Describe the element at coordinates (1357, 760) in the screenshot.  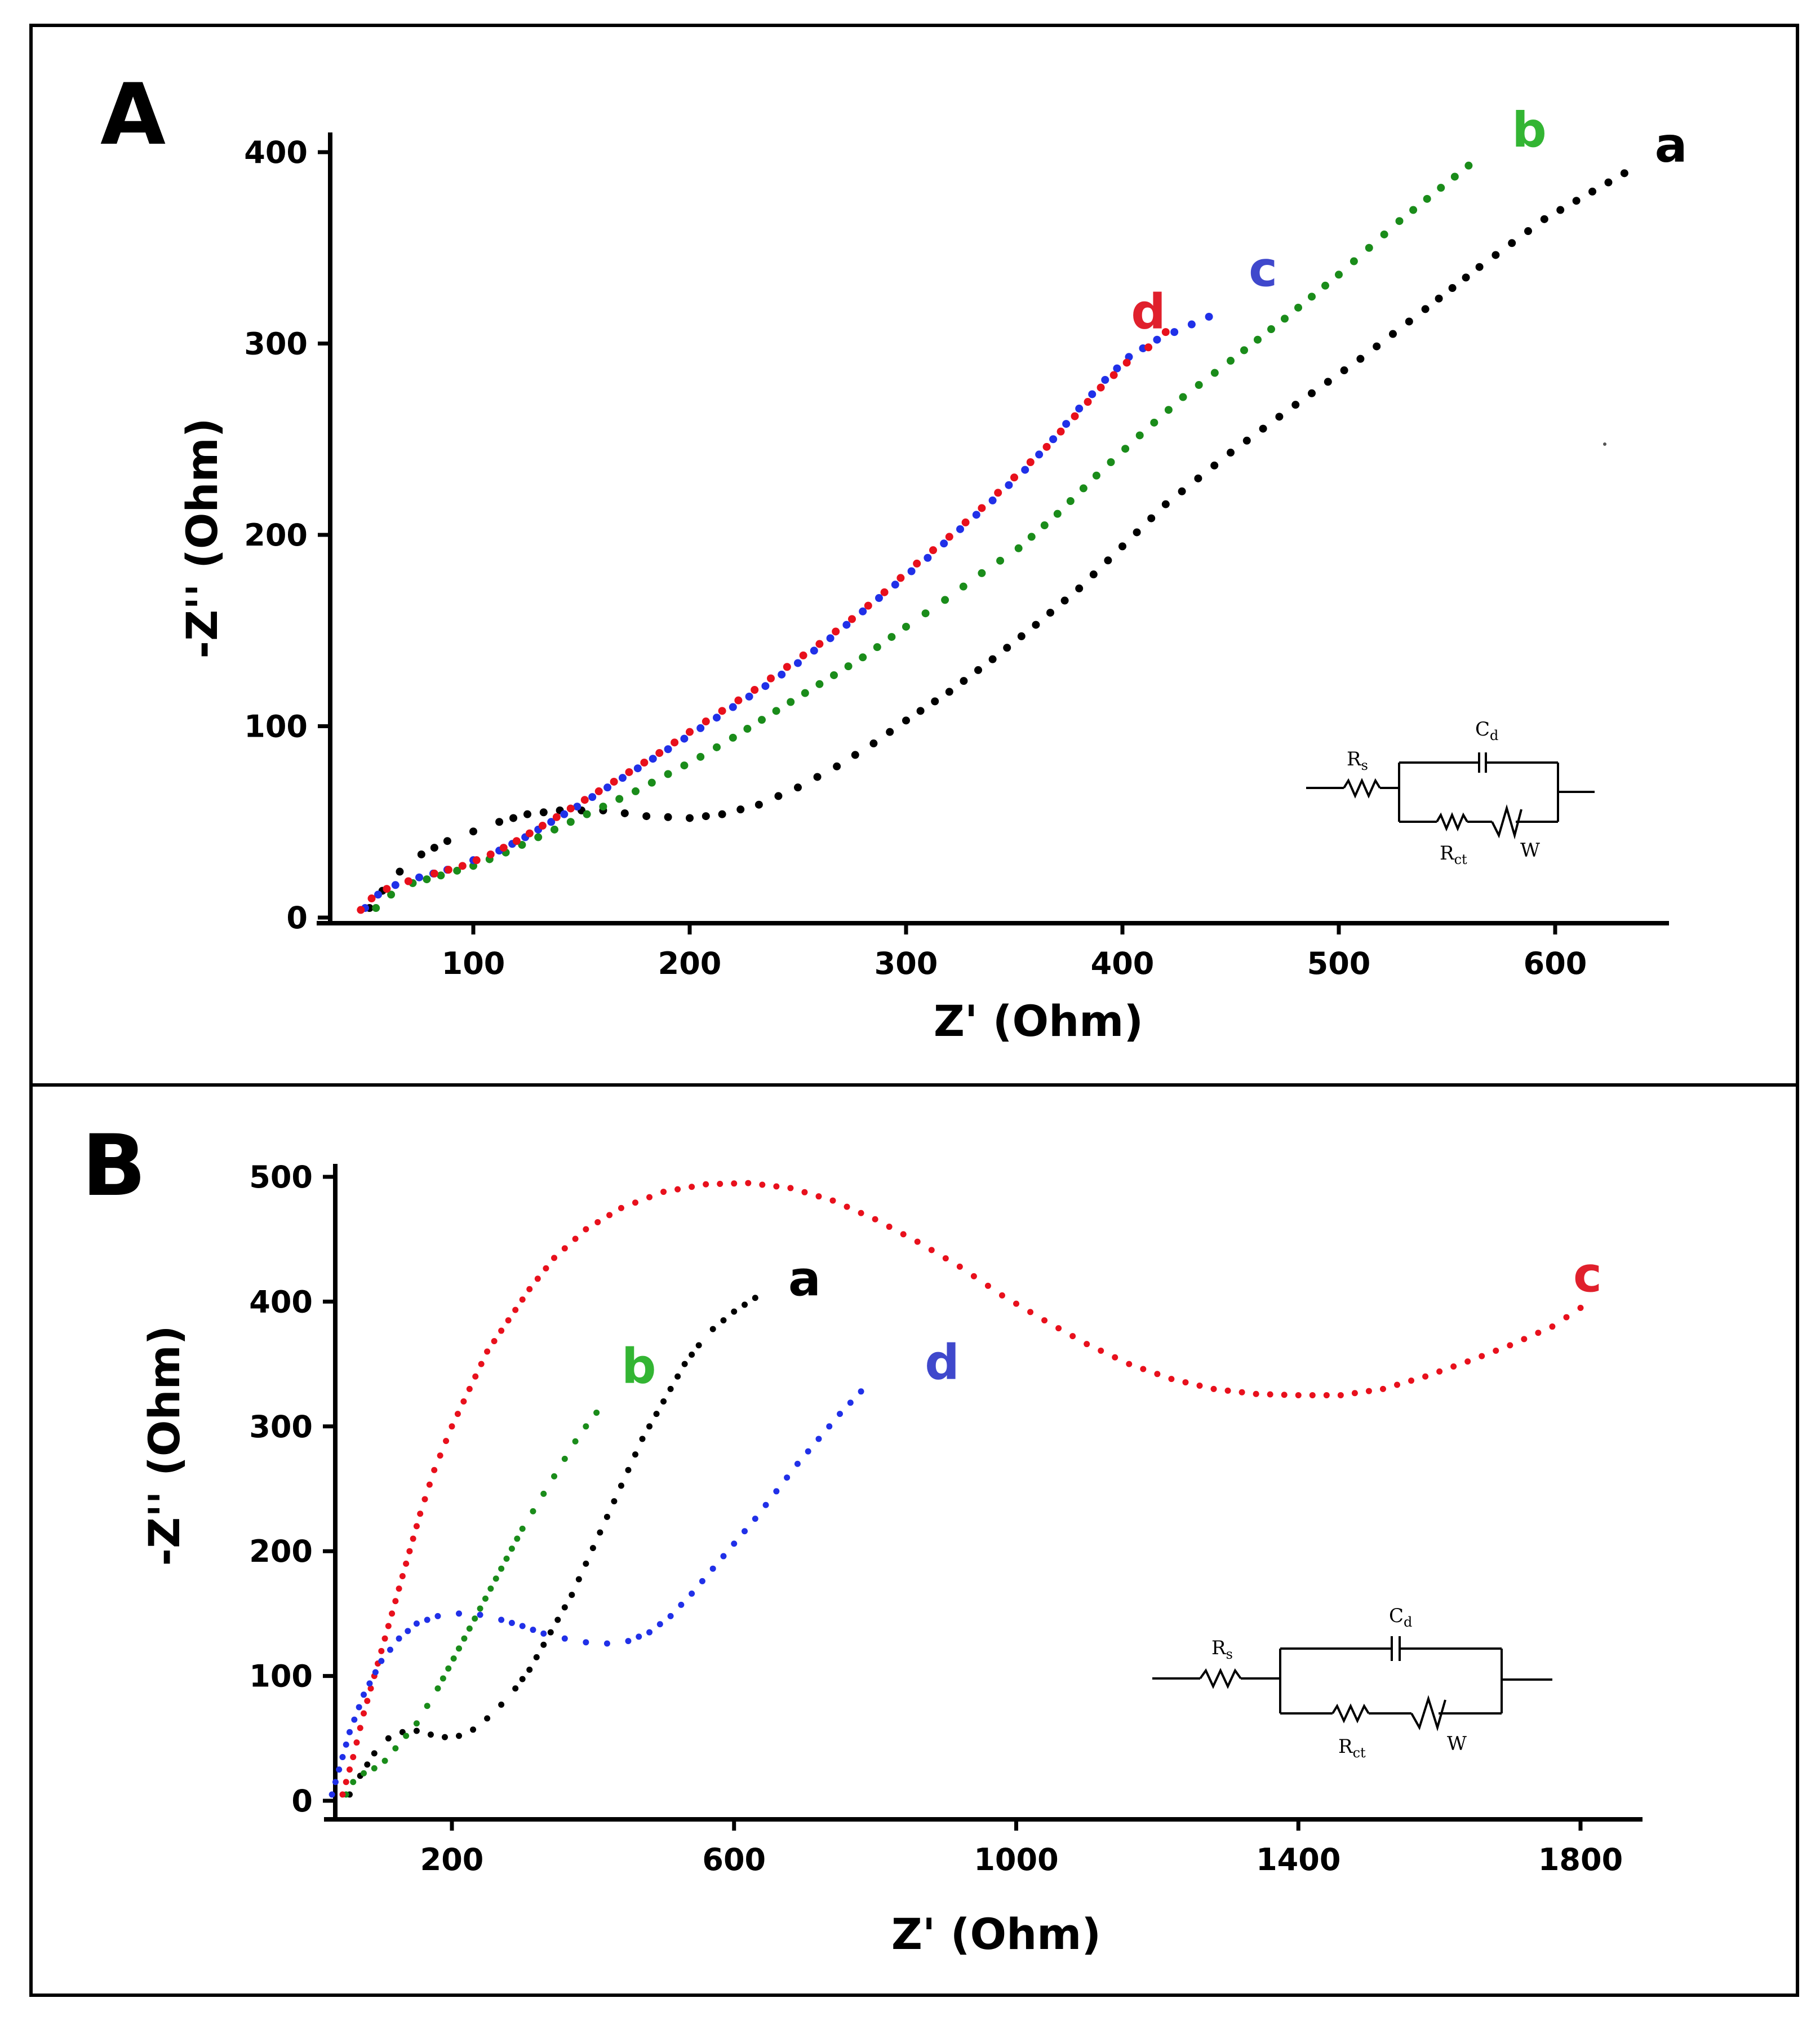
I see `svg-text: Rs` at that location.